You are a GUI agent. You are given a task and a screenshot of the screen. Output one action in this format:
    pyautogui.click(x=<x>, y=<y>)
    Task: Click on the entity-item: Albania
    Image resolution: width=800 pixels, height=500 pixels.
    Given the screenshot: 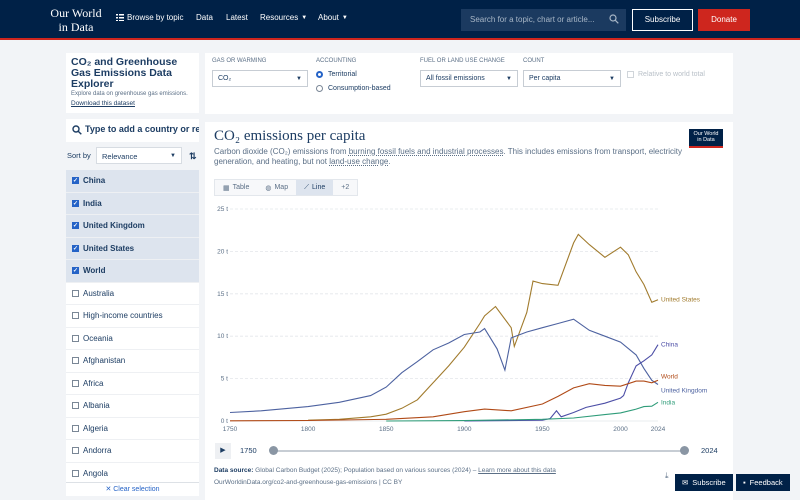 What is the action you would take?
    pyautogui.click(x=132, y=406)
    